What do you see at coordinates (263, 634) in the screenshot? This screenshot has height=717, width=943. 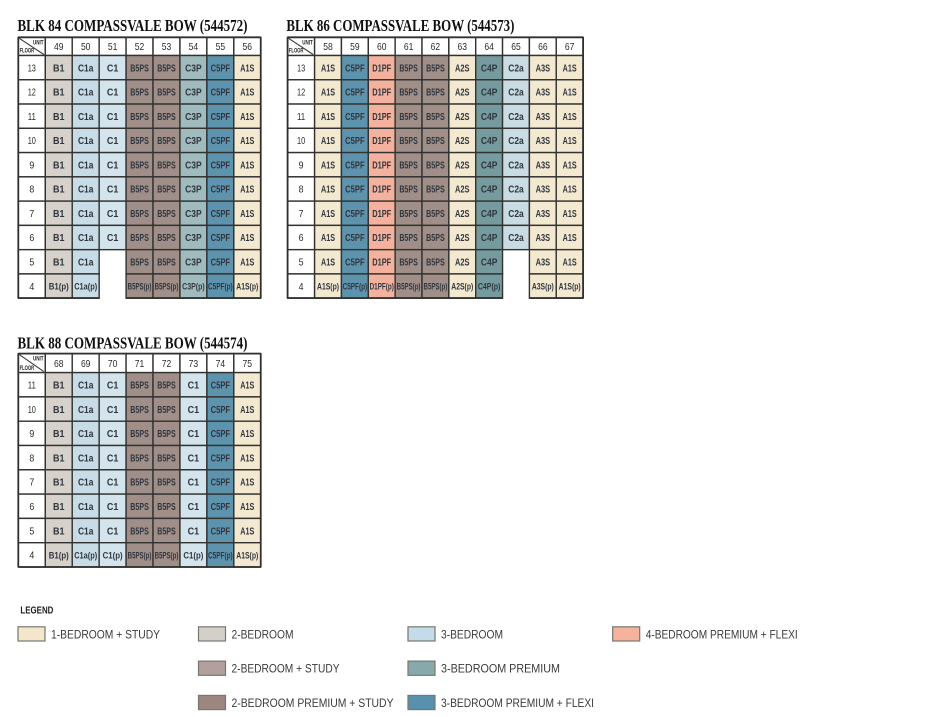 I see `svg-text: 2-BEDROOM` at bounding box center [263, 634].